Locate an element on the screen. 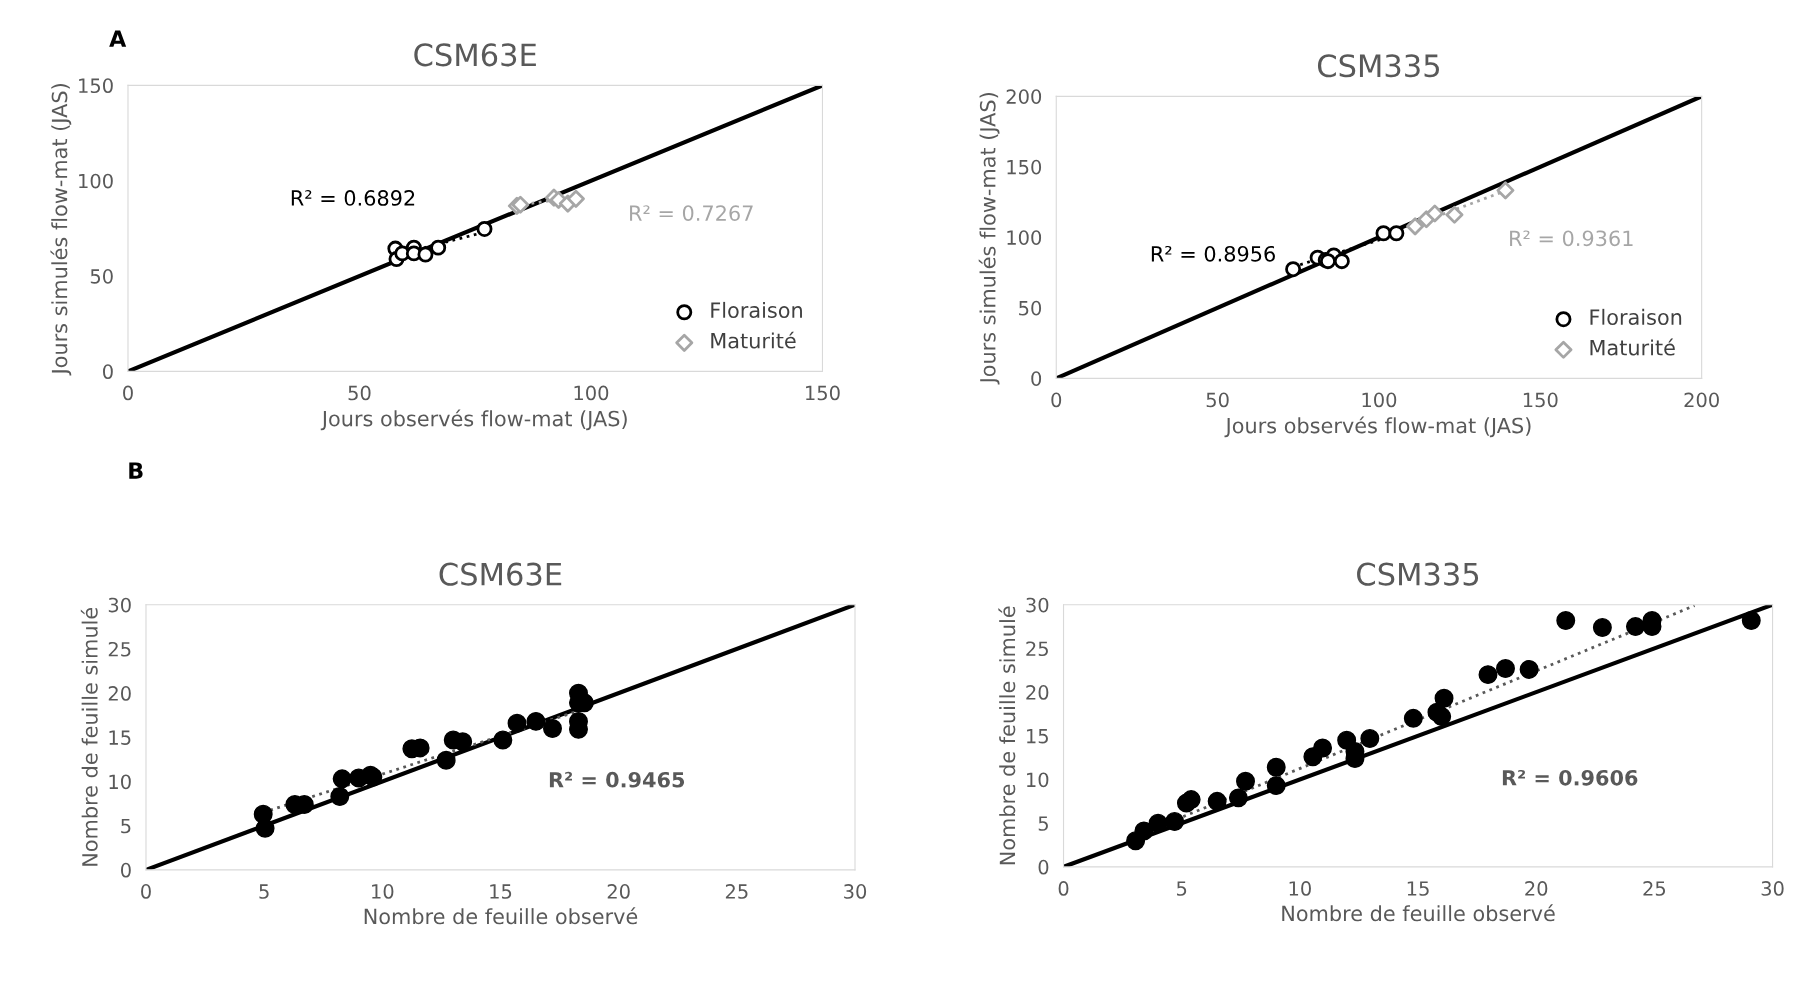 The width and height of the screenshot is (1818, 993). annotation: R² = 0.9361 is located at coordinates (1571, 238).